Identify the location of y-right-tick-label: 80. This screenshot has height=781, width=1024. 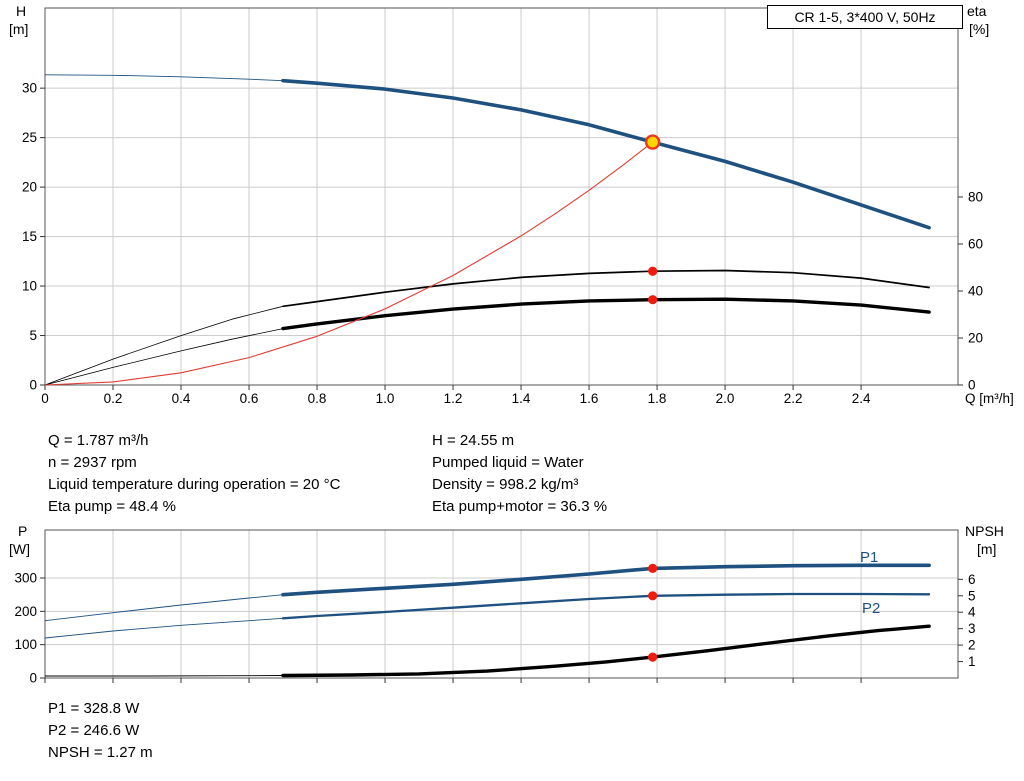
(975, 196).